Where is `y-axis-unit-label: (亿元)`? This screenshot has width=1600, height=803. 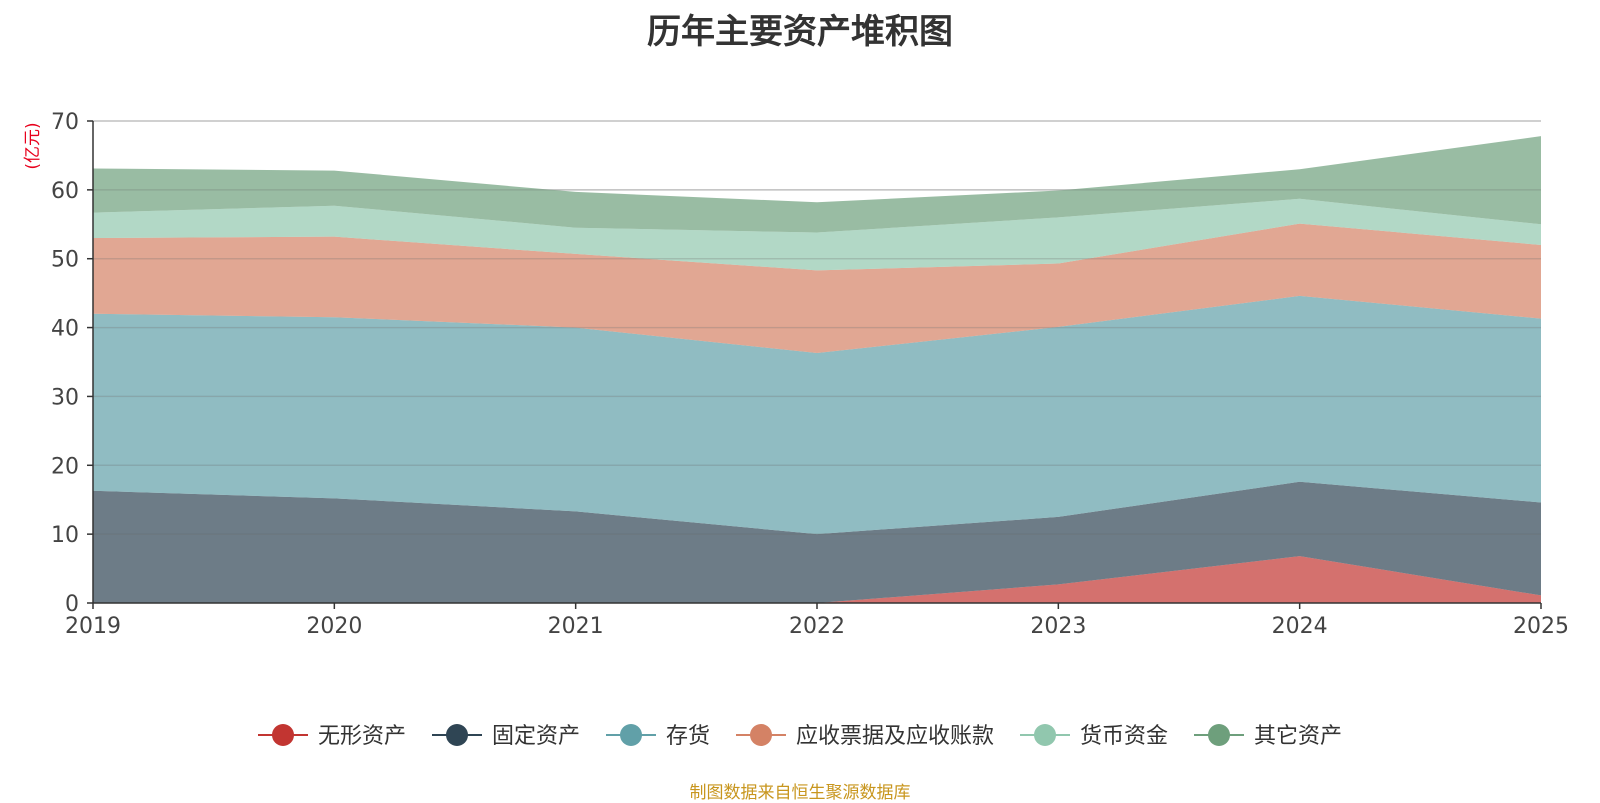 y-axis-unit-label: (亿元) is located at coordinates (33, 145).